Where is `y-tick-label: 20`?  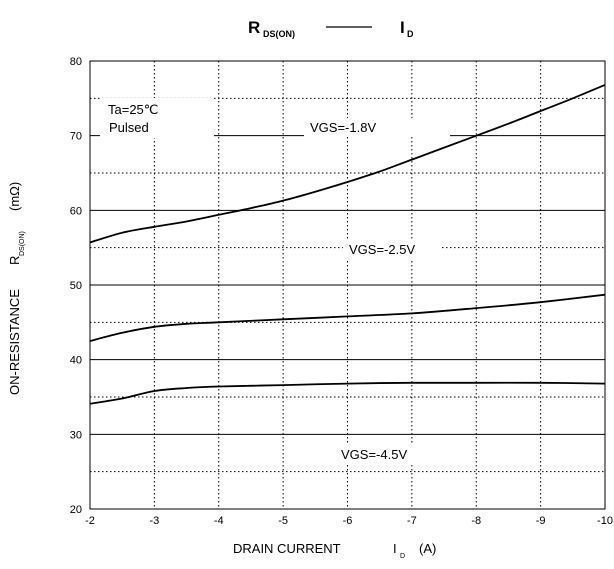
y-tick-label: 20 is located at coordinates (76, 510).